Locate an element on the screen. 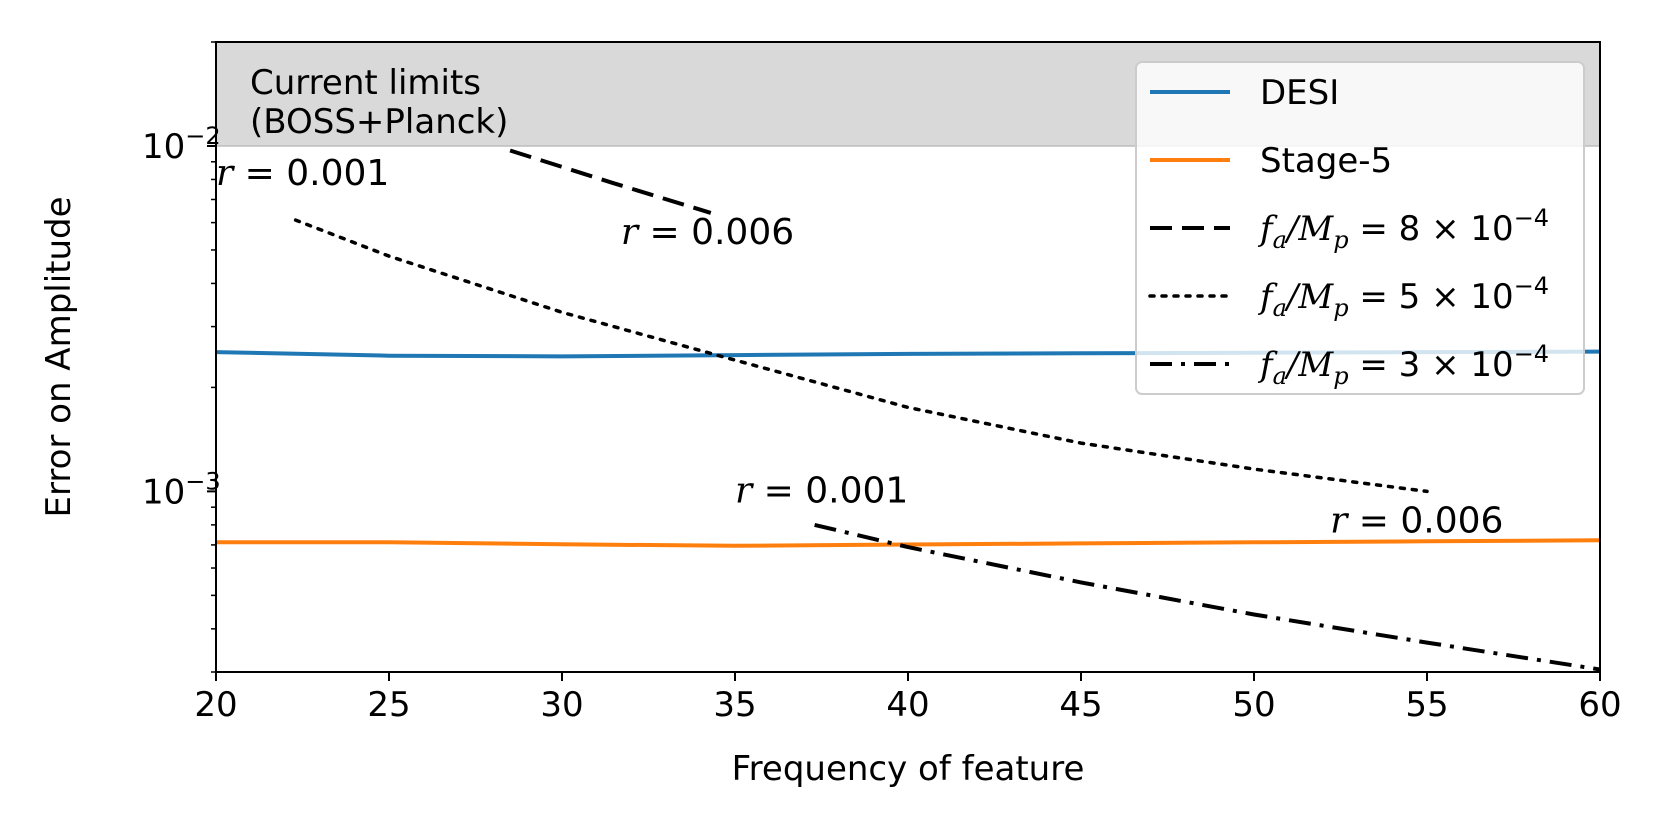 The height and width of the screenshot is (830, 1661). y-tick-label-2: 10⁻³ is located at coordinates (181, 489).